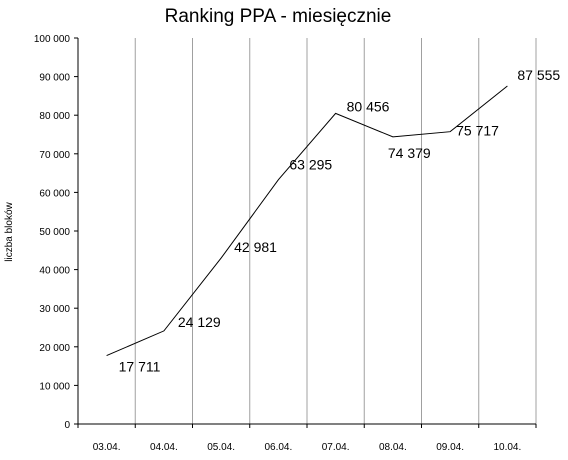  What do you see at coordinates (450, 447) in the screenshot?
I see `x-tick-label: 09.04.` at bounding box center [450, 447].